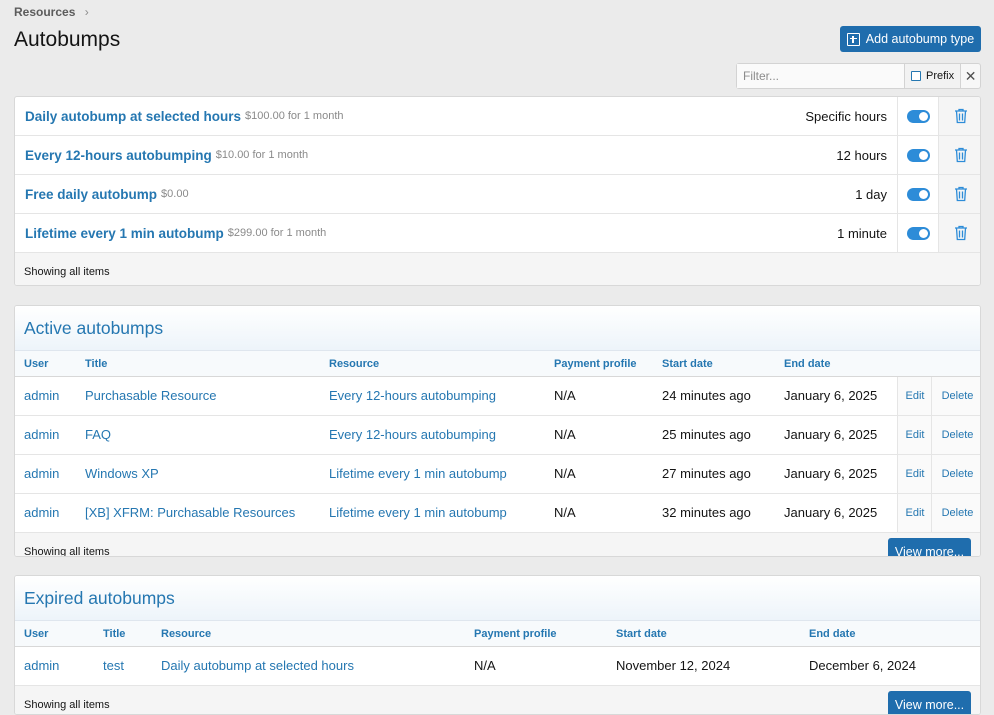 This screenshot has width=994, height=715. I want to click on start-date: 27 minutes ago, so click(706, 473).